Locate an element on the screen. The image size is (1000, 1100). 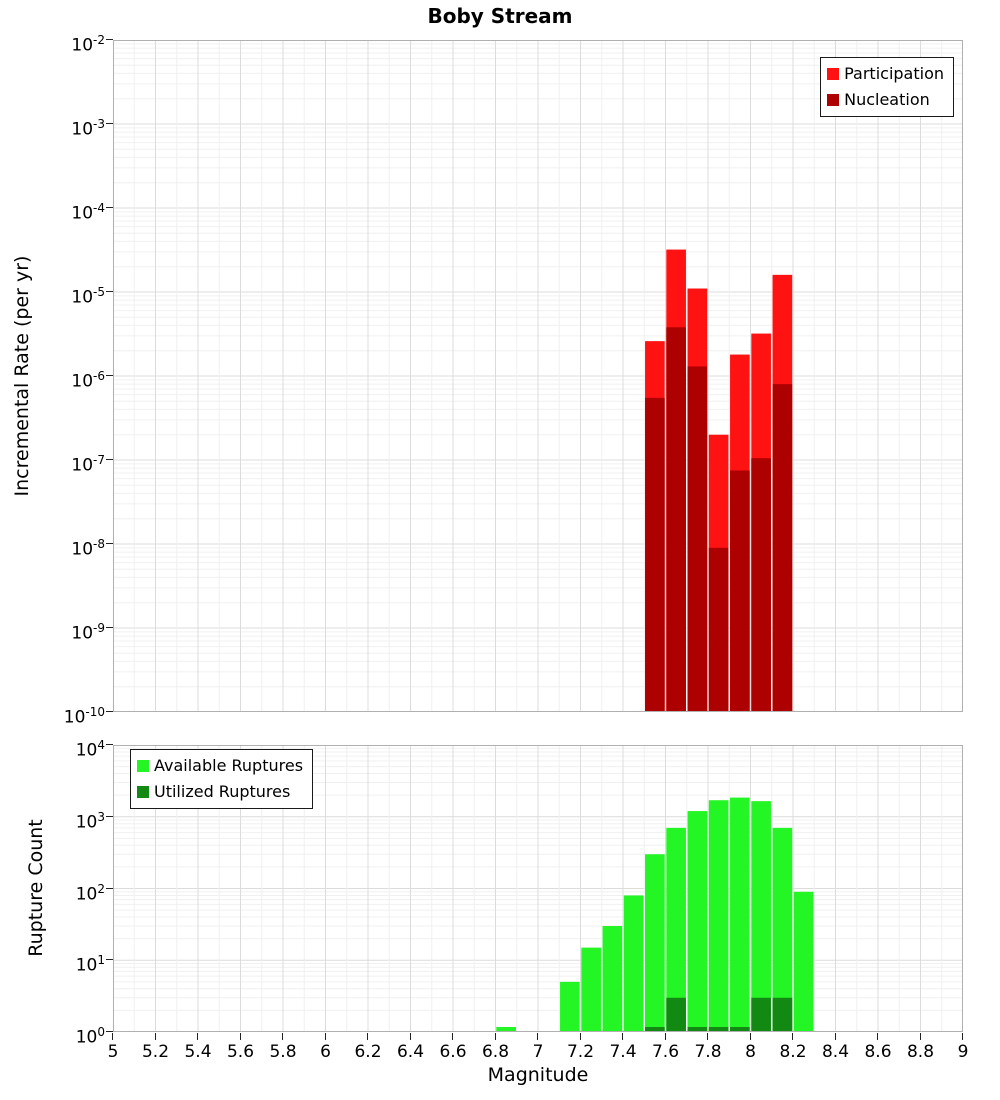
legend-entry-utilized-ruptures: Utilized Ruptures is located at coordinates (220, 792).